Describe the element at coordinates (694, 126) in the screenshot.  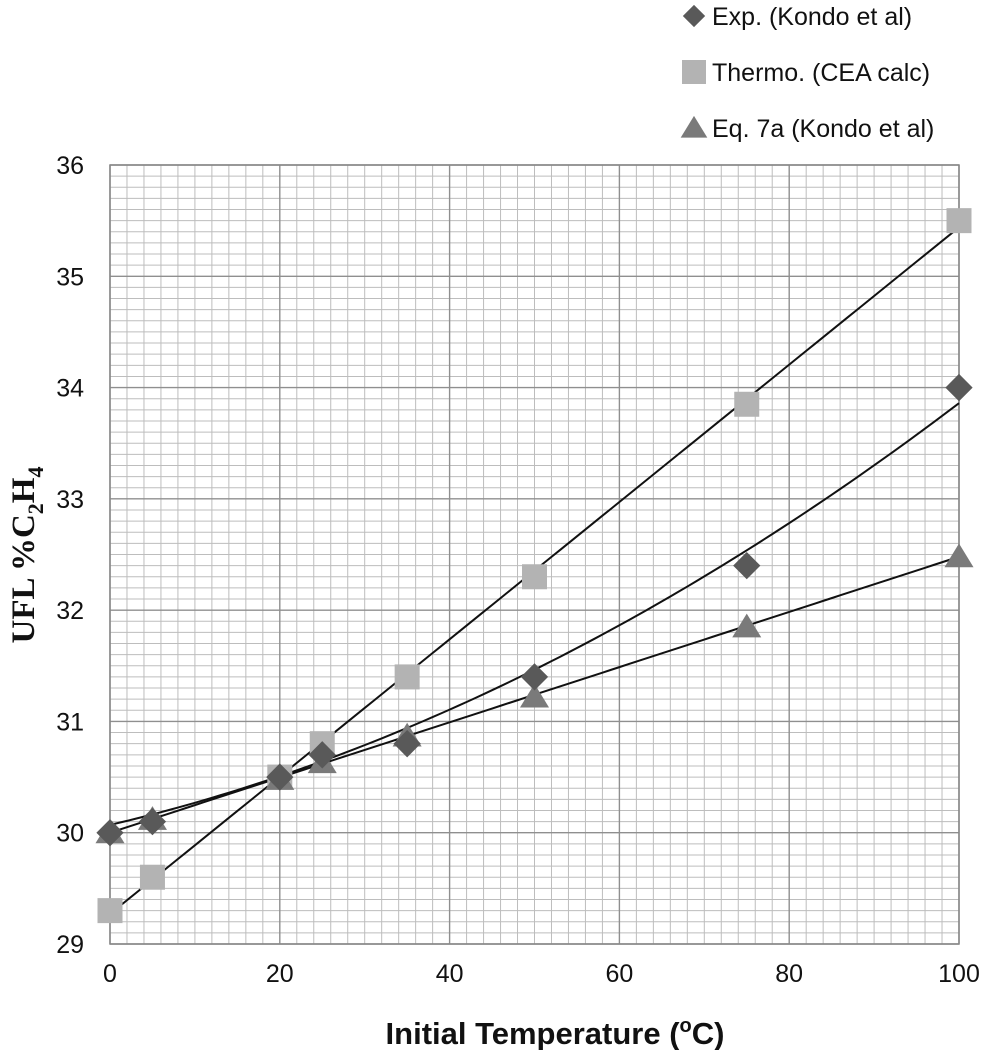
I see `legend-marker-triangle` at that location.